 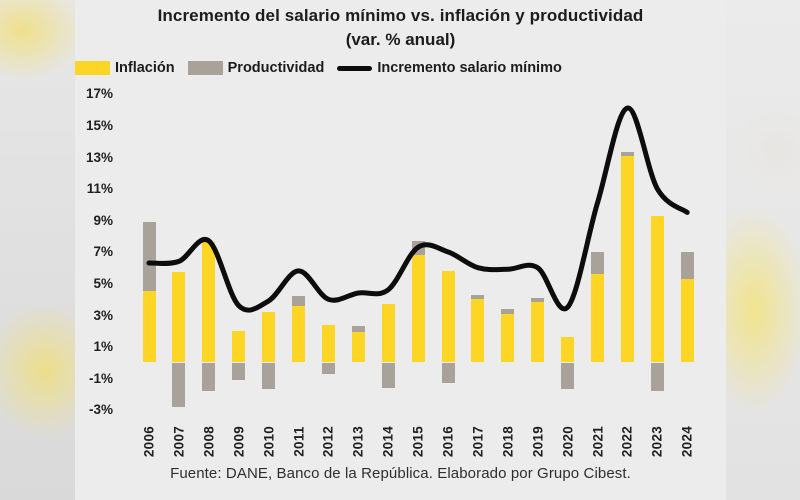 What do you see at coordinates (597, 262) in the screenshot?
I see `productivity-bar-2021` at bounding box center [597, 262].